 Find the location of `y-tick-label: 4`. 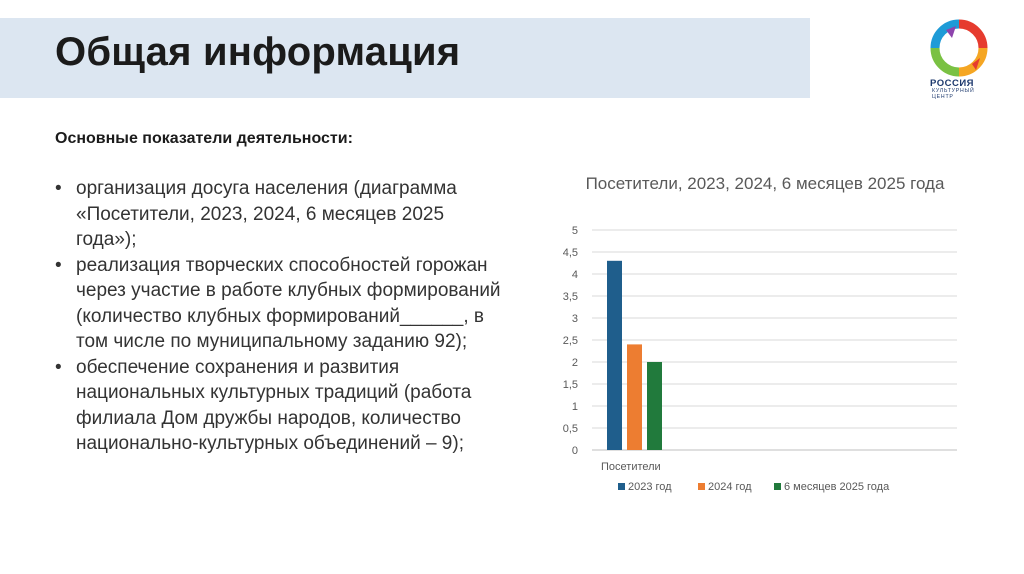

y-tick-label: 4 is located at coordinates (575, 275).